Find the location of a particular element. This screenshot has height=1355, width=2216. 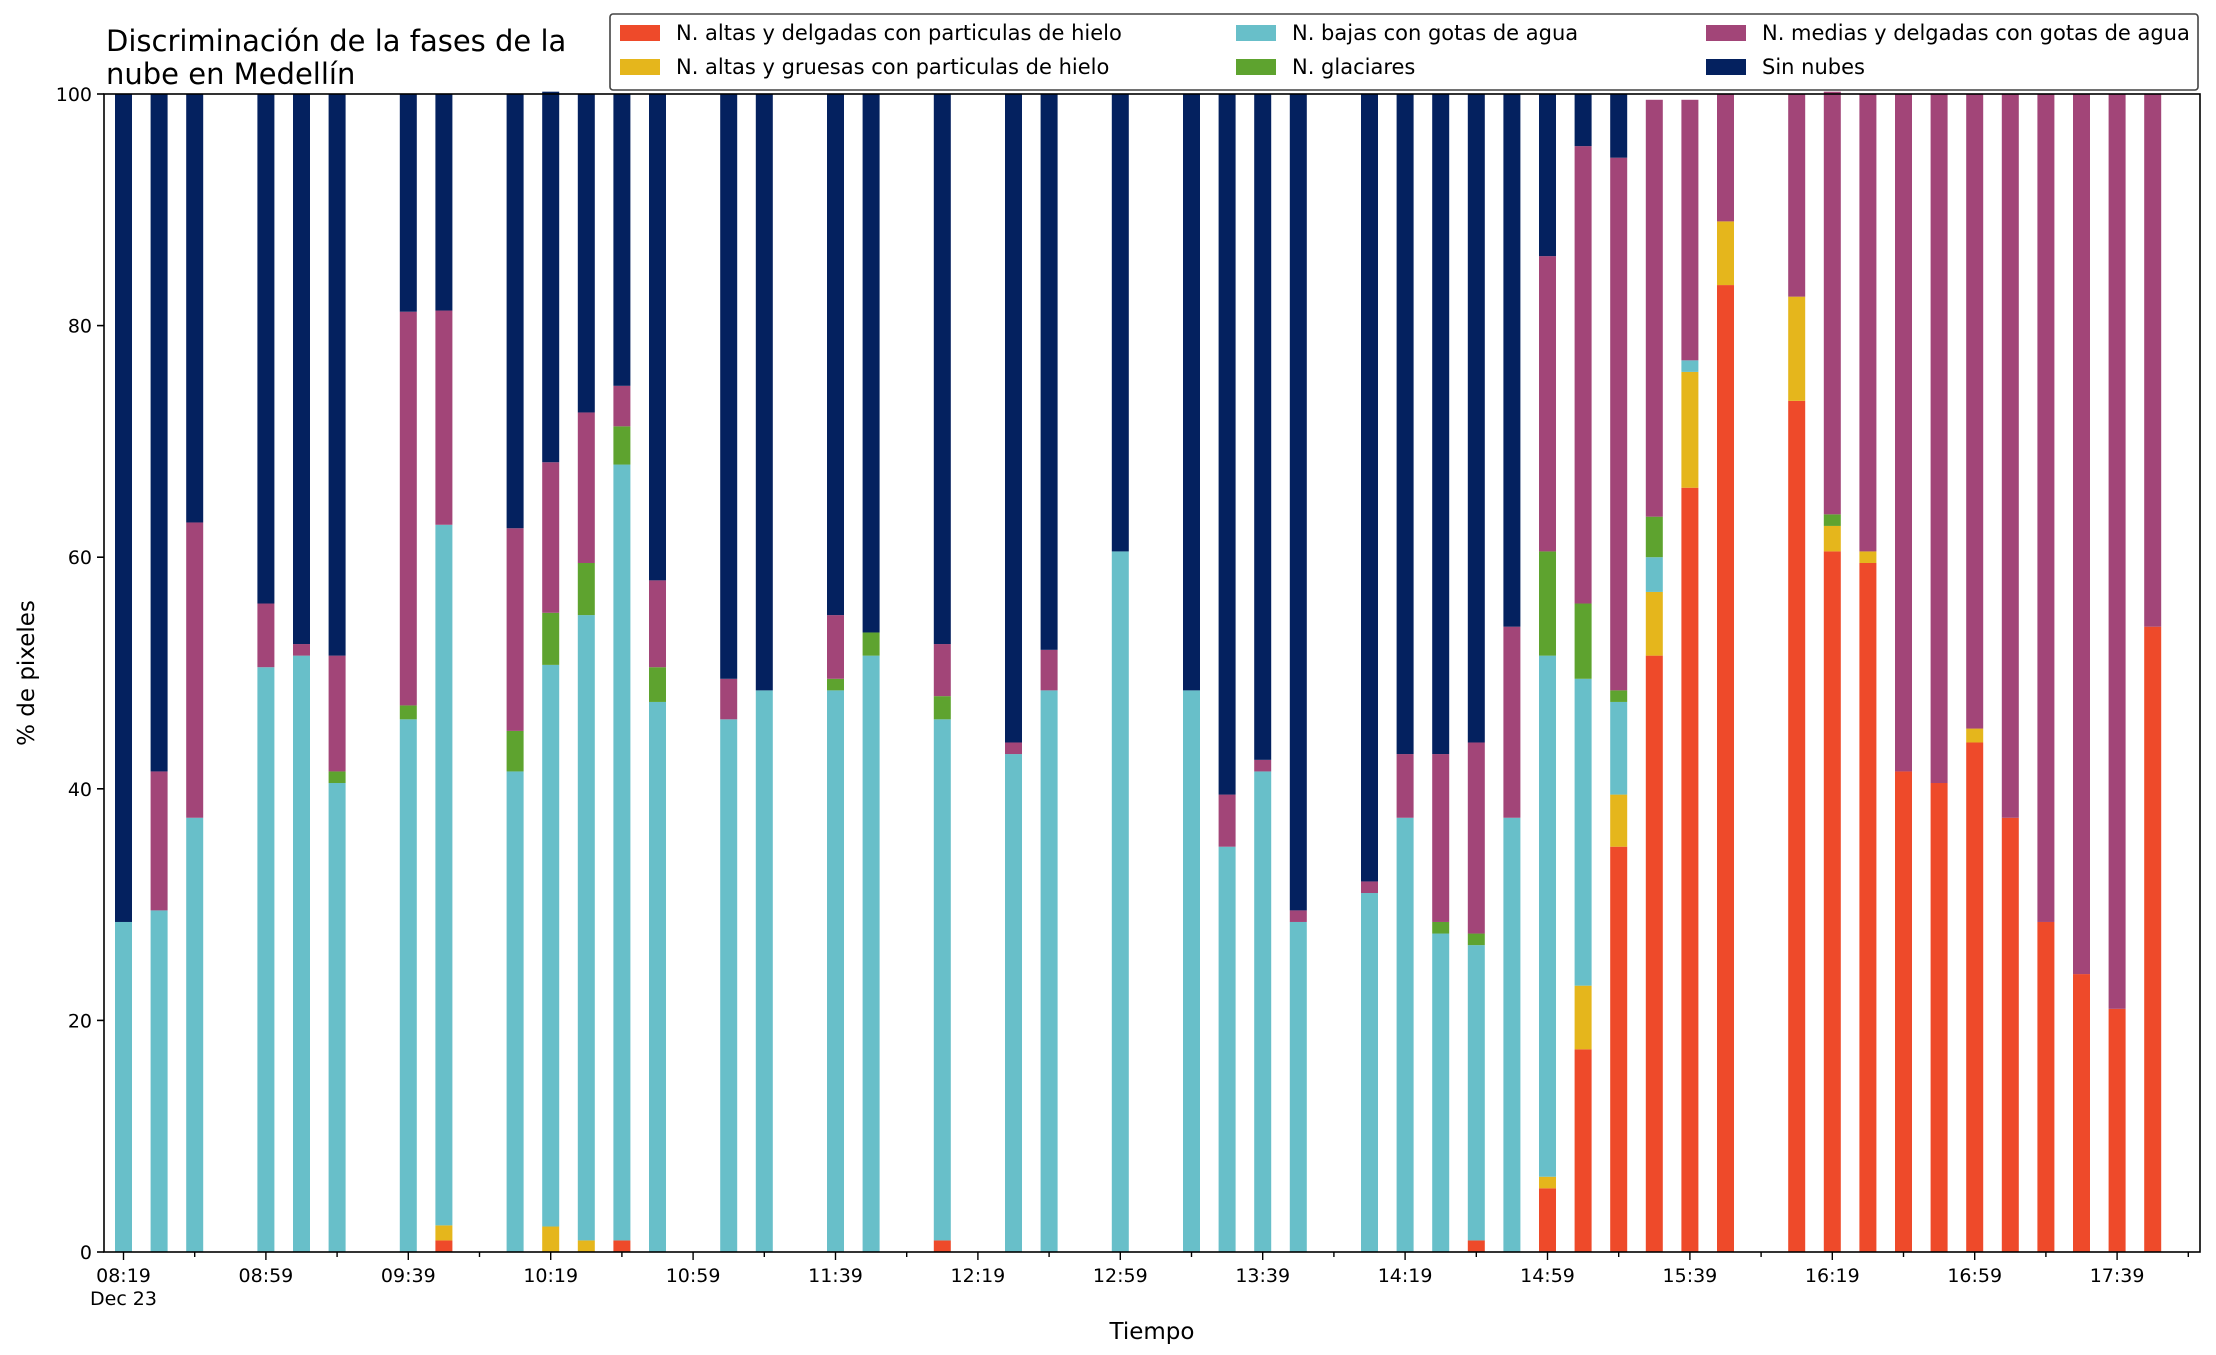

bar-segment-0839-s5 is located at coordinates (195, 308).